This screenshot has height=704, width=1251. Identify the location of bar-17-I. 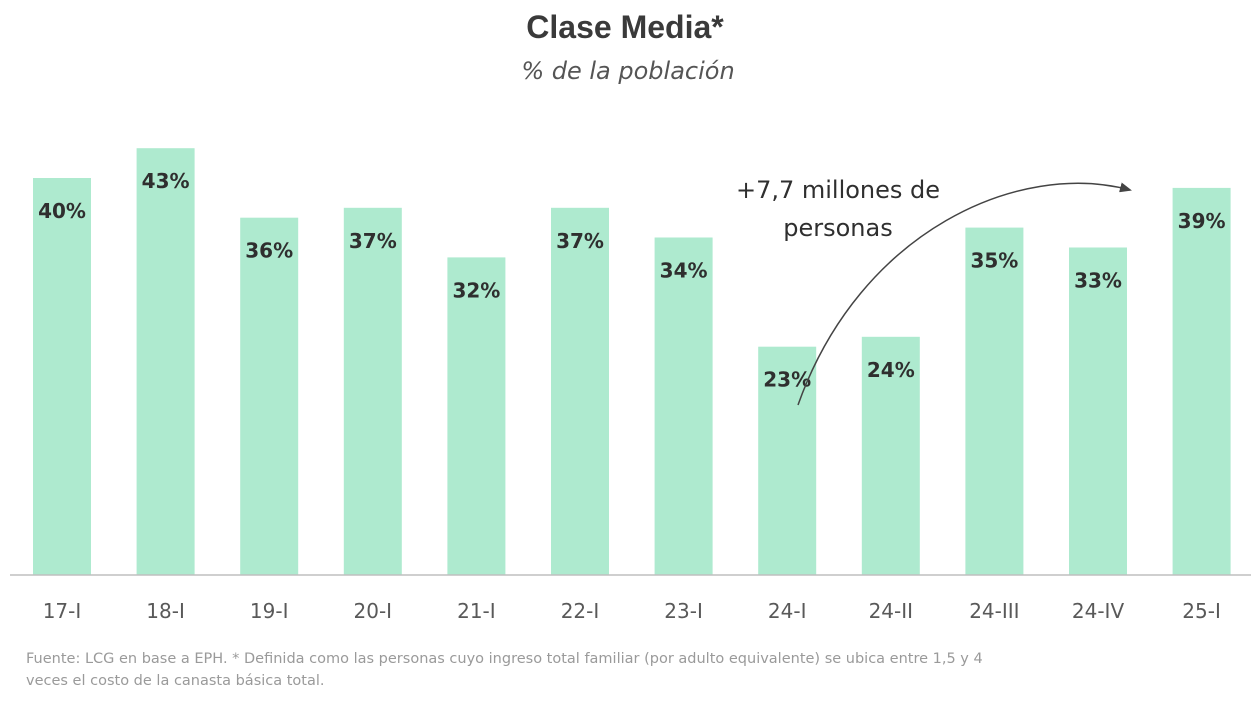
(62, 376).